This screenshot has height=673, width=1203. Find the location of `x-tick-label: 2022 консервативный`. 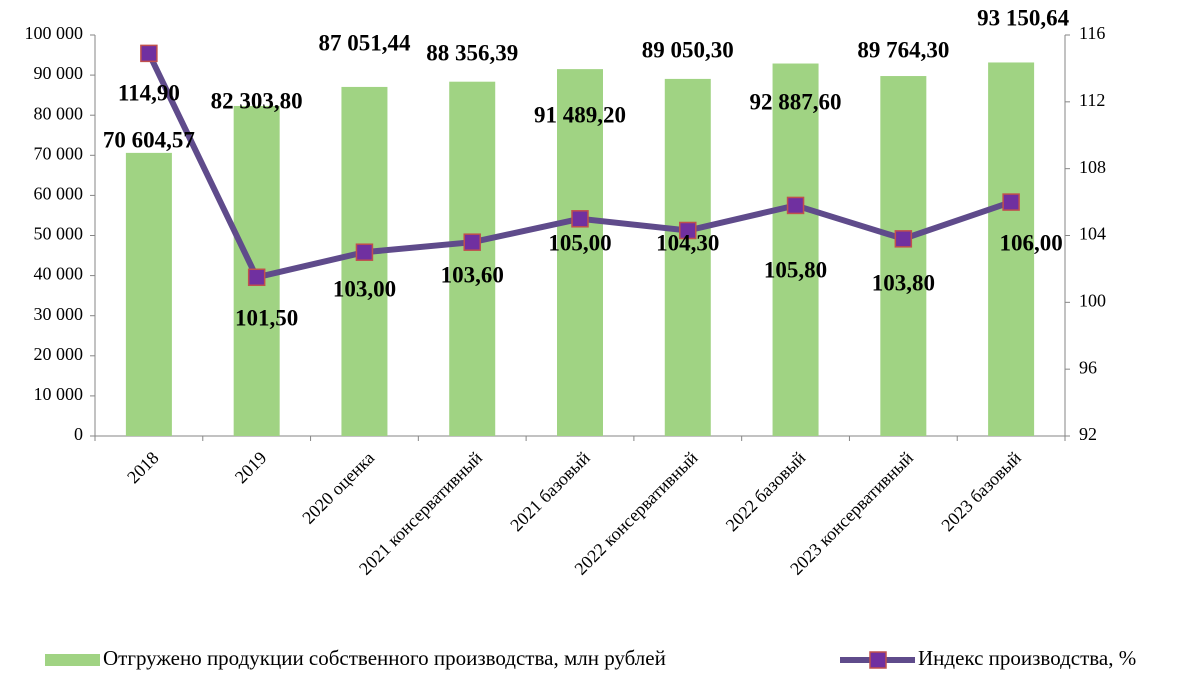

x-tick-label: 2022 консервативный is located at coordinates (635, 512).